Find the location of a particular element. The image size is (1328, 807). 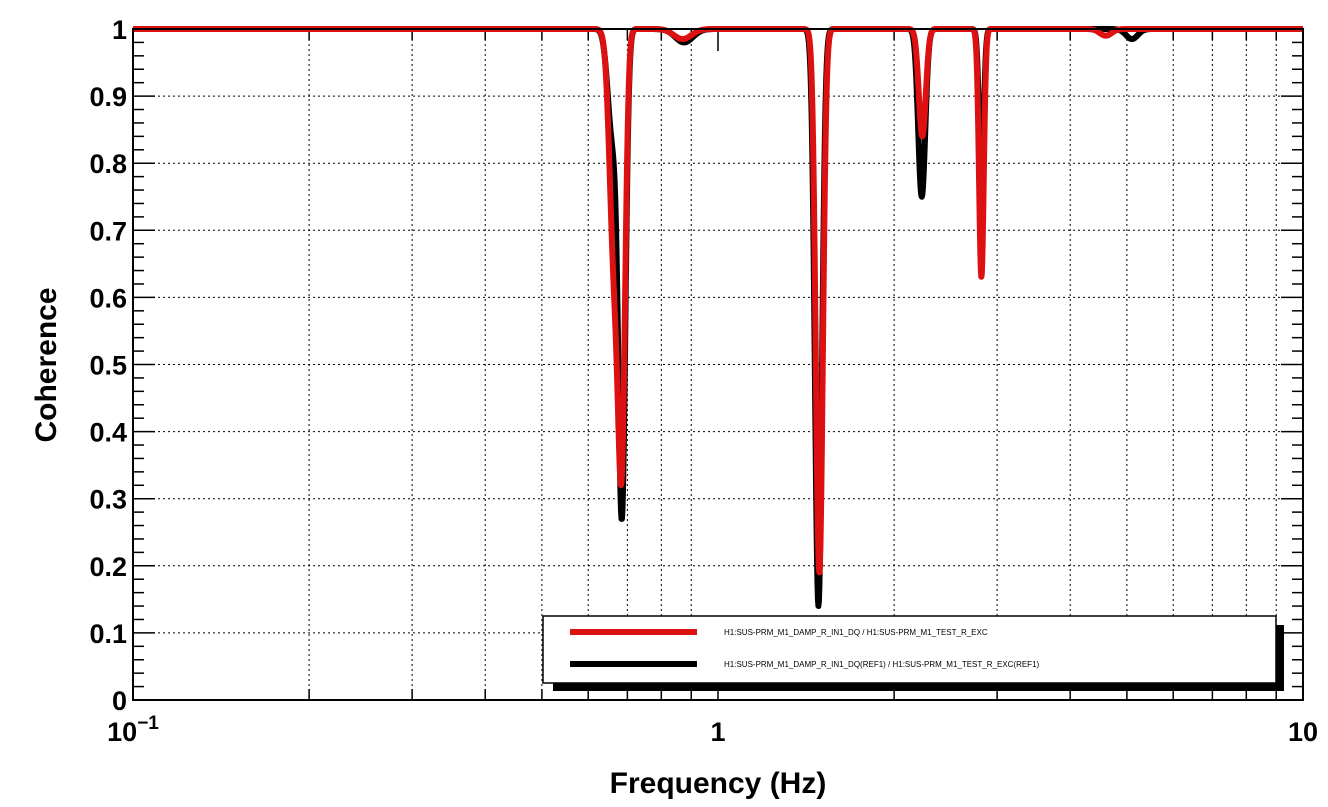

y-tick-label: 0.7 is located at coordinates (108, 231).